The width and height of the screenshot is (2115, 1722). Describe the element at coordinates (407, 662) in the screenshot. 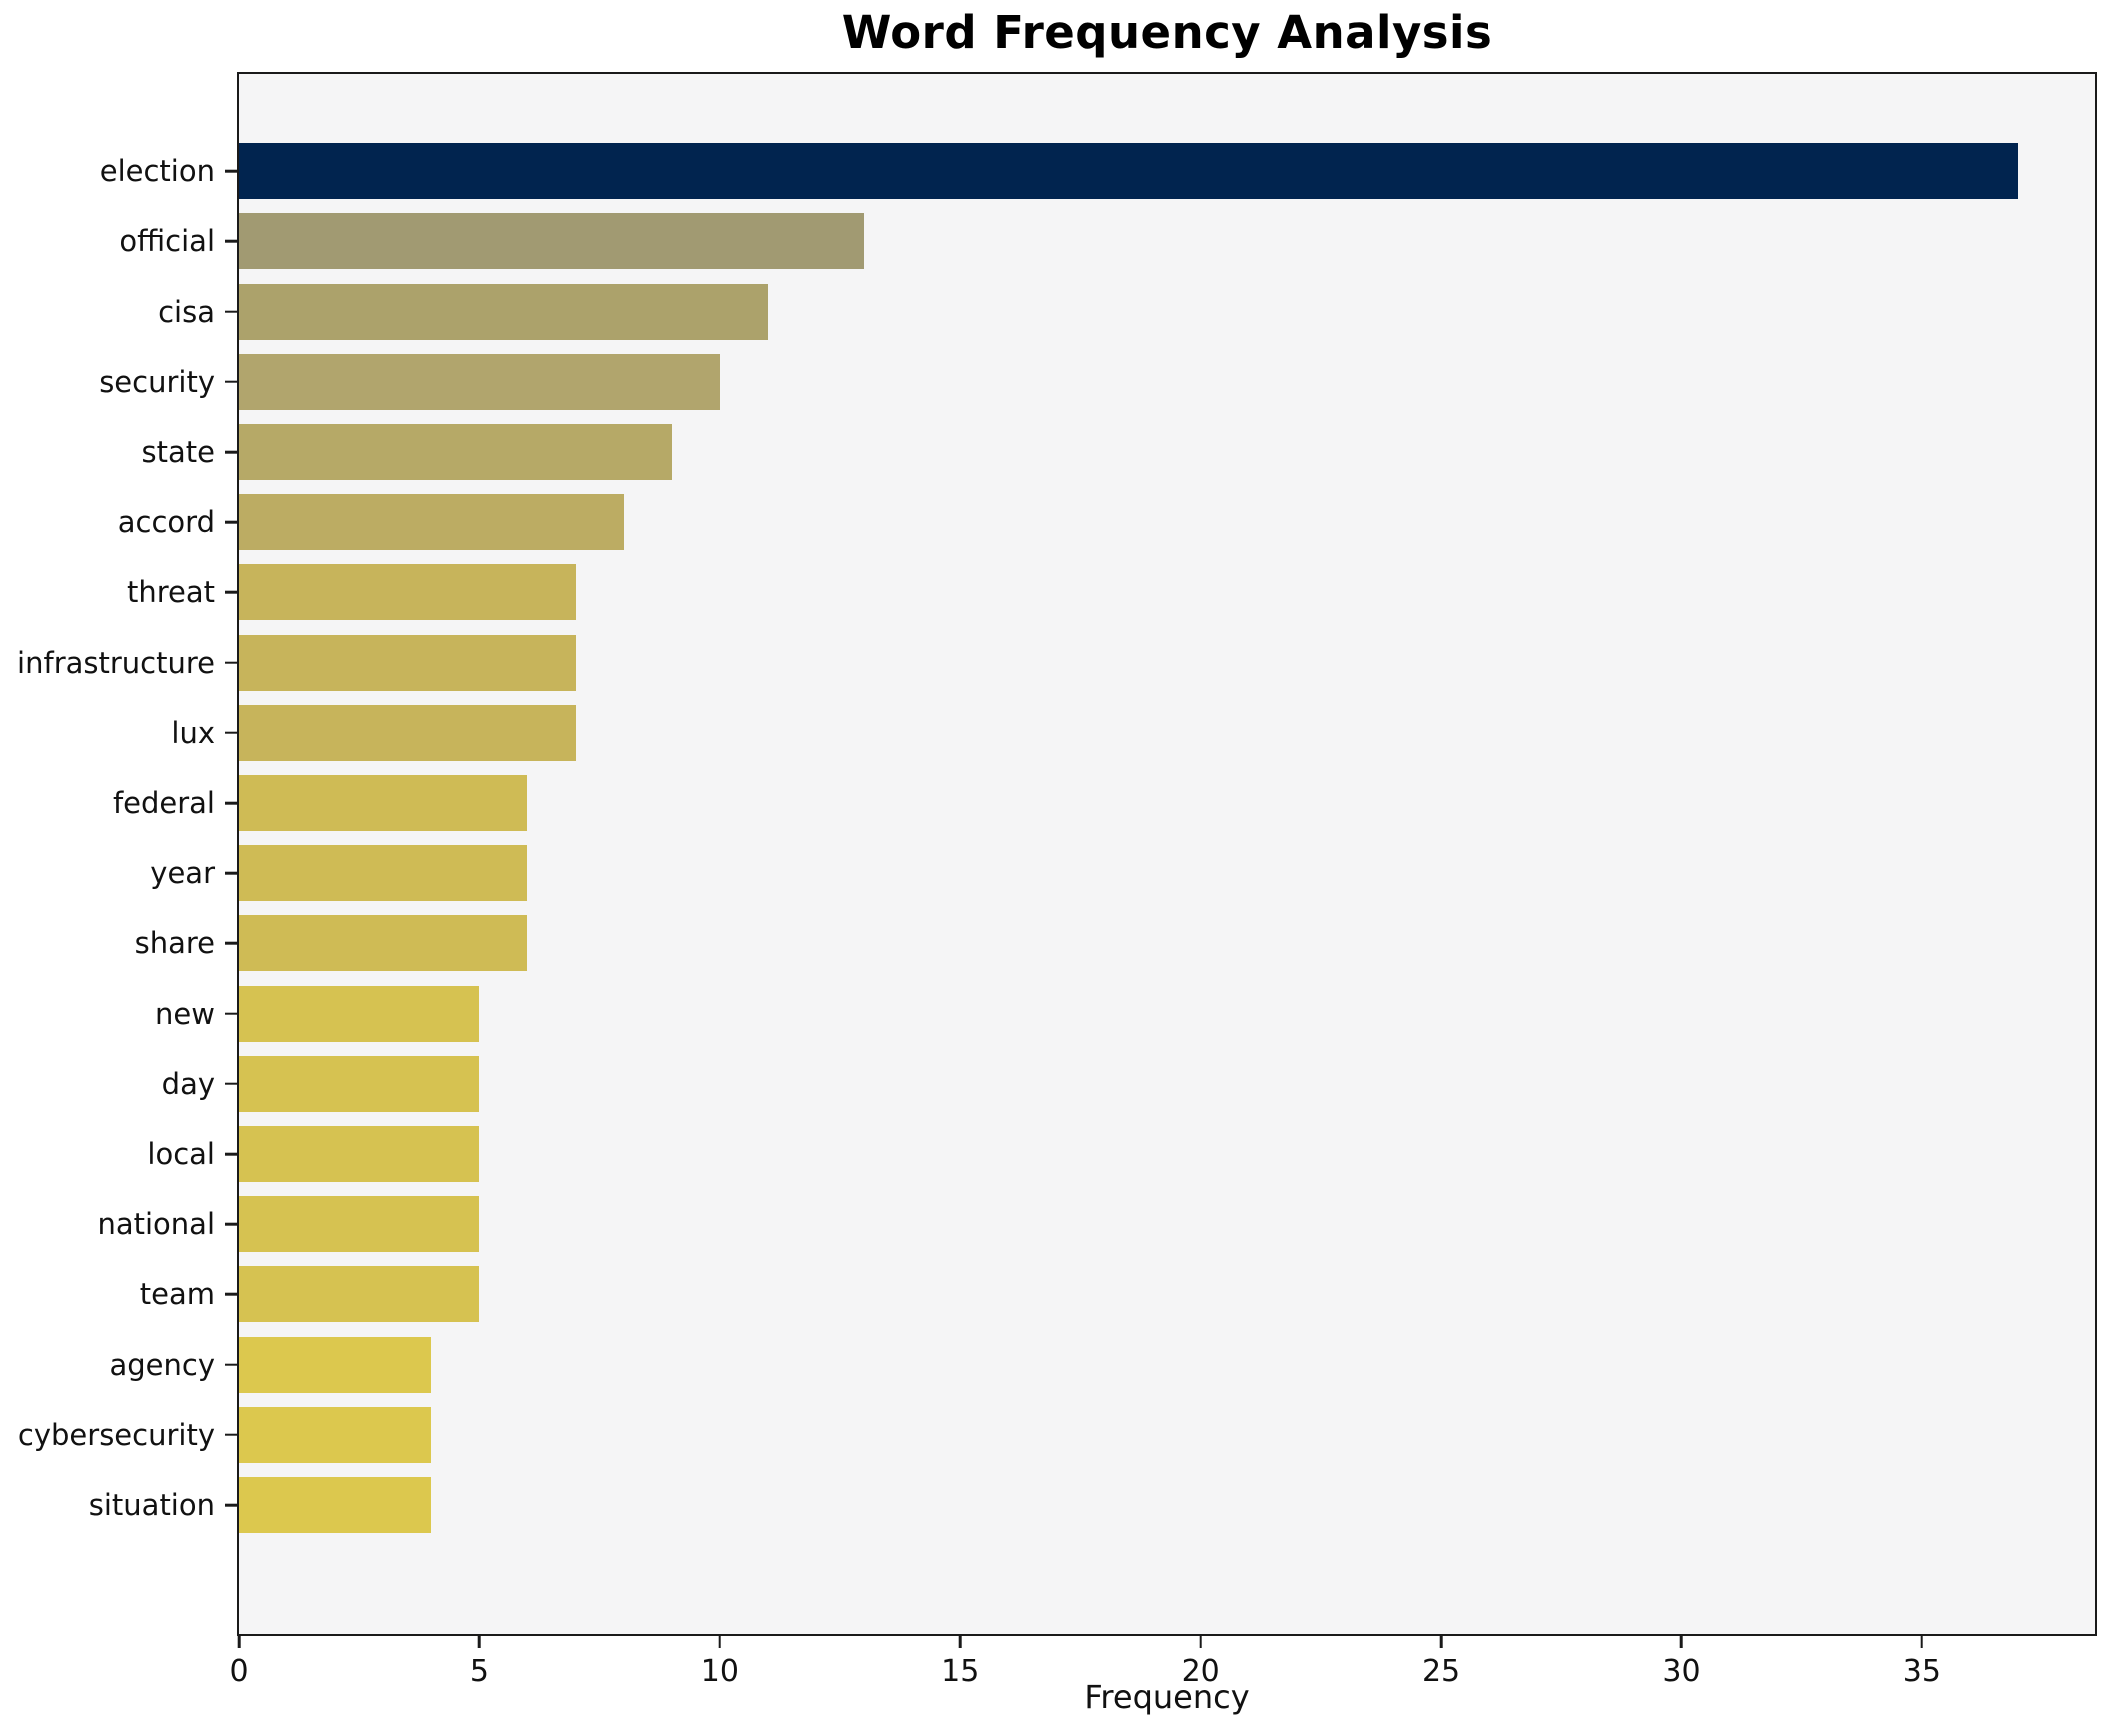

I see `bar-infrastructure` at that location.